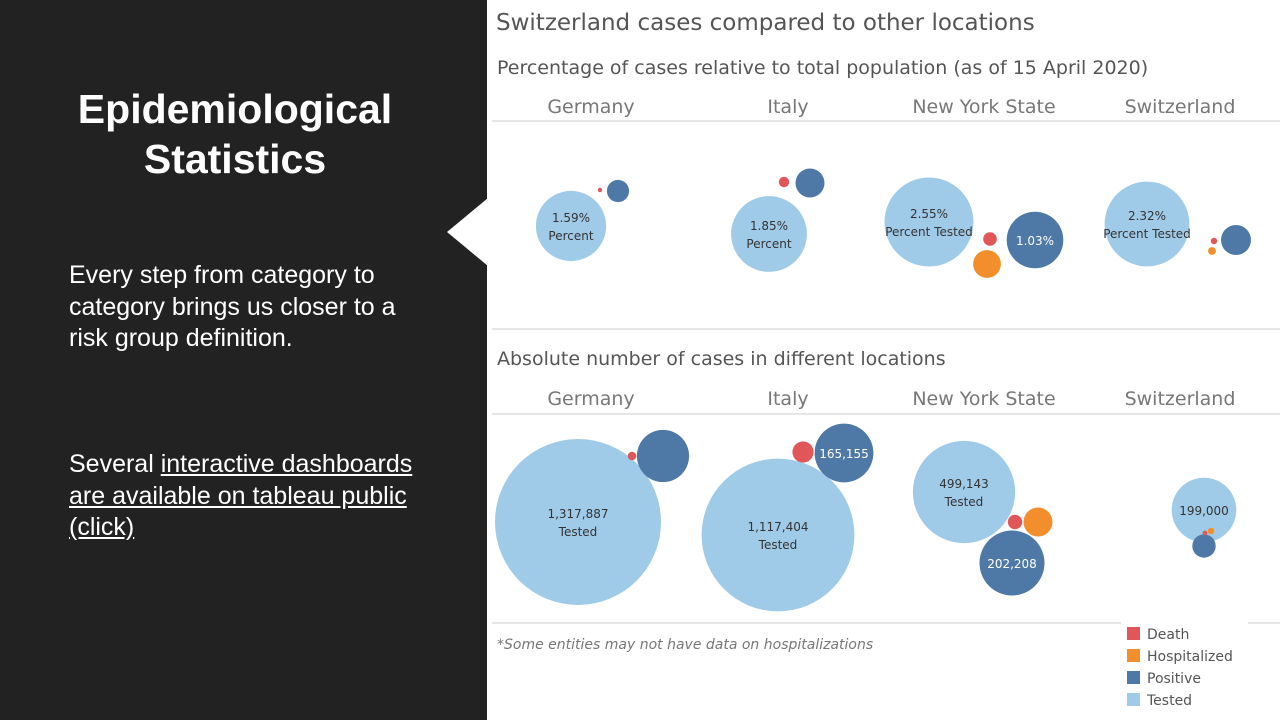  I want to click on data-label-new-york-state-positive-1: 1.03%, so click(1035, 241).